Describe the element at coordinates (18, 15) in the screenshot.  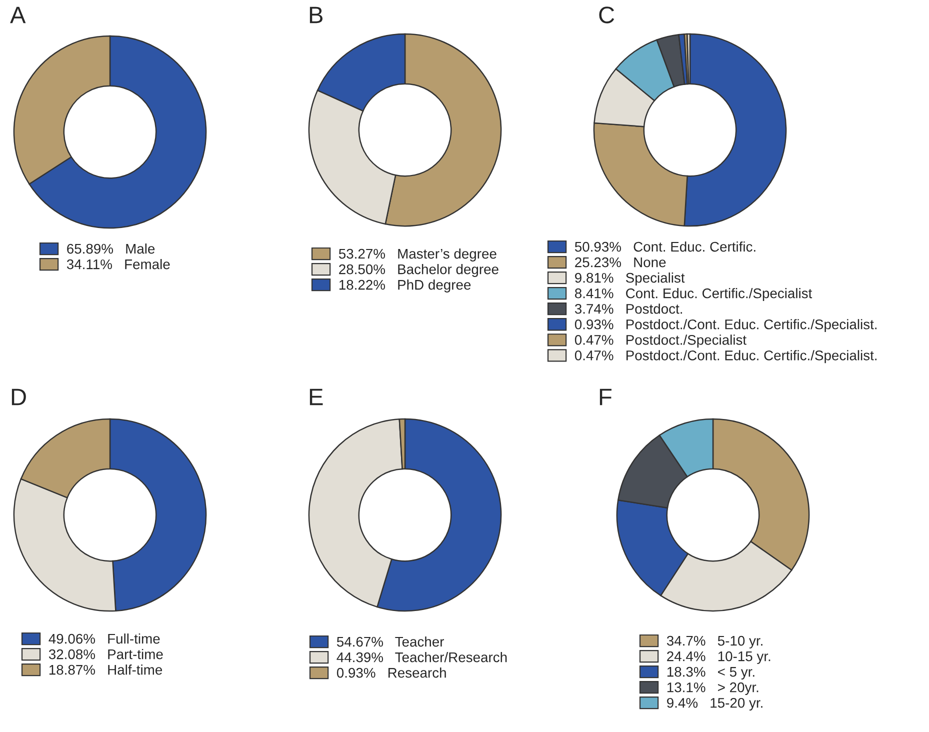
I see `chart-title: A` at that location.